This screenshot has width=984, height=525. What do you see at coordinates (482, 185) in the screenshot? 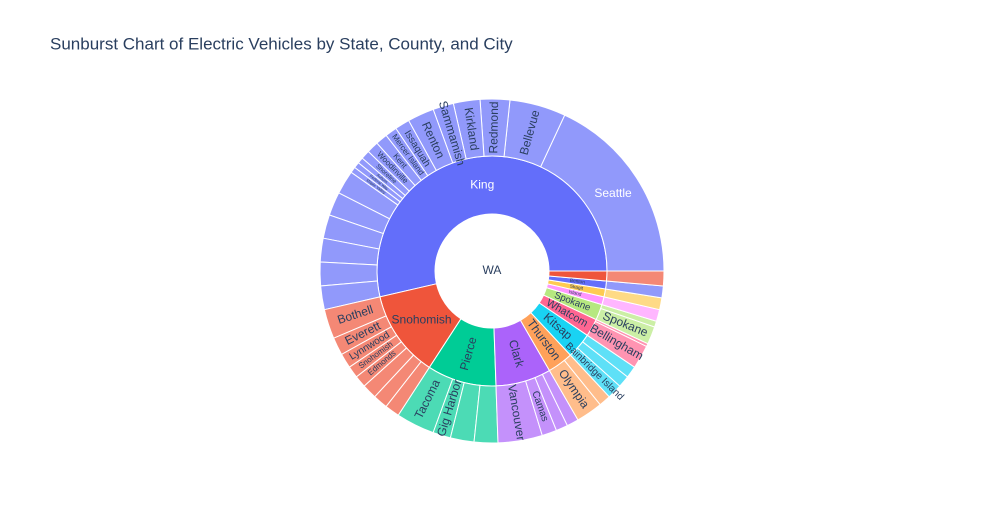
I see `slice-label: King` at bounding box center [482, 185].